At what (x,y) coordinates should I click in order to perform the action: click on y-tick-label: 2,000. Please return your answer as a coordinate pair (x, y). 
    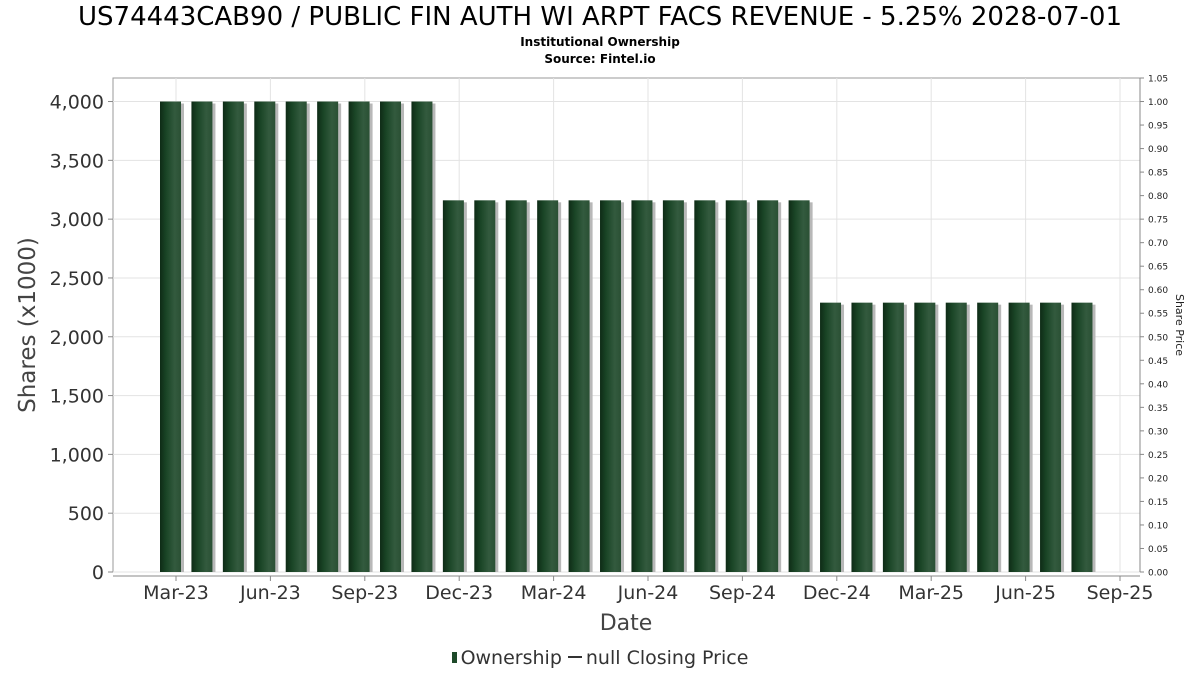
    Looking at the image, I should click on (77, 338).